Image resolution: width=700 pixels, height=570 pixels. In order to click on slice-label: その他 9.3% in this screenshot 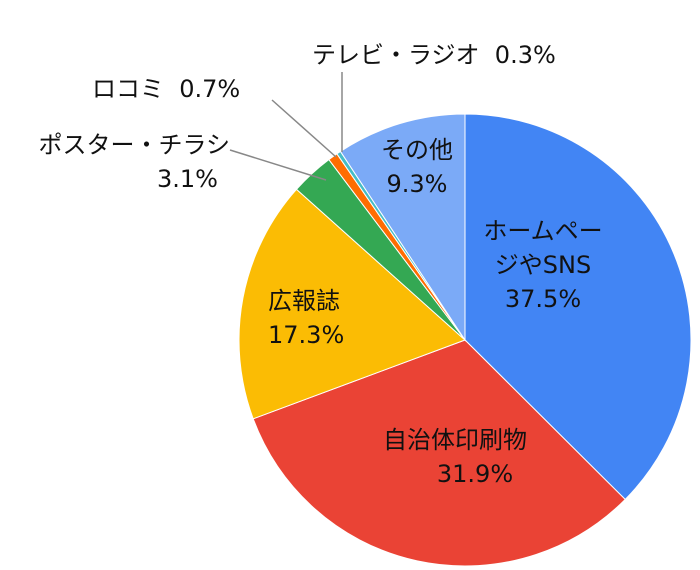, I will do `click(417, 167)`.